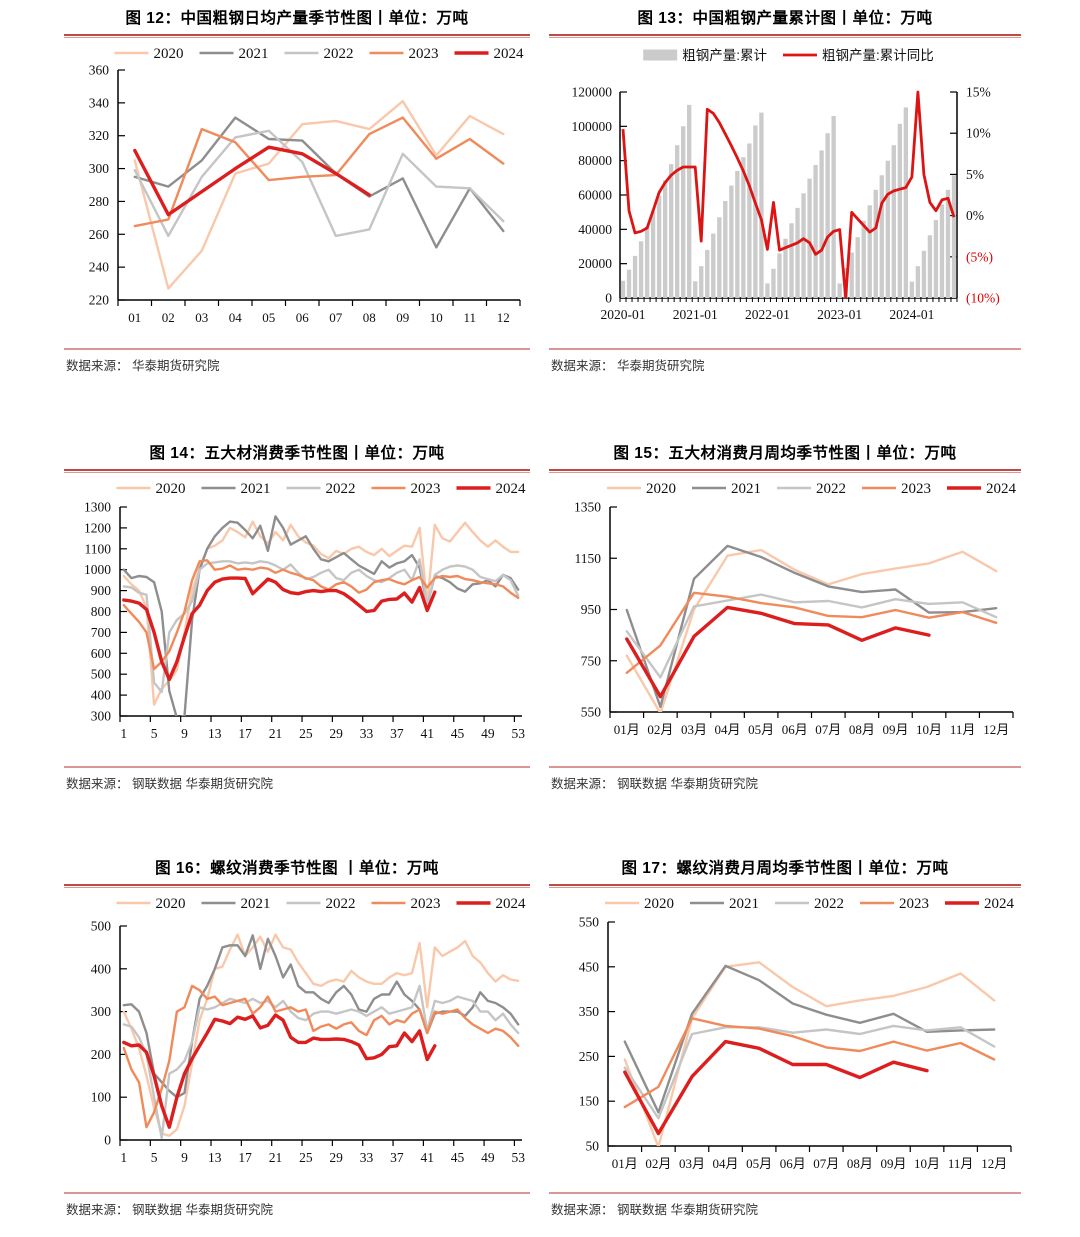  I want to click on svg-text: 25, so click(306, 733).